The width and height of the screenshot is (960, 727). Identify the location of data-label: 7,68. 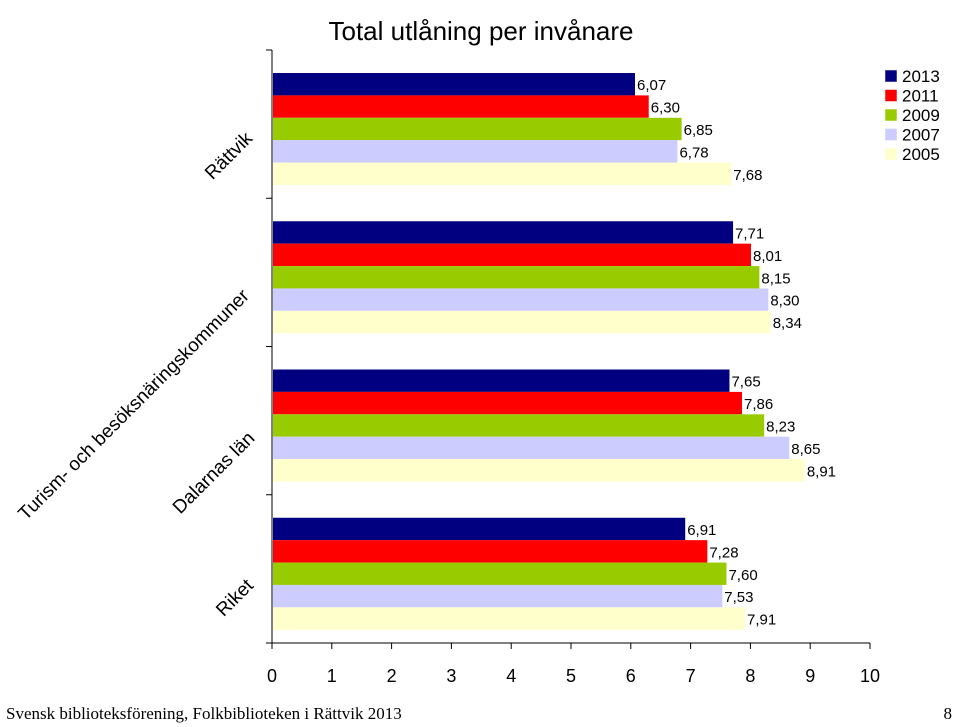
(747, 175).